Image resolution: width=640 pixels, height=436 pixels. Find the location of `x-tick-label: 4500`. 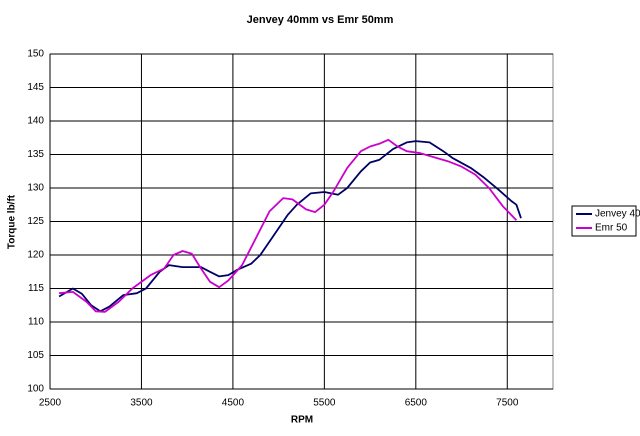

x-tick-label: 4500 is located at coordinates (233, 403).